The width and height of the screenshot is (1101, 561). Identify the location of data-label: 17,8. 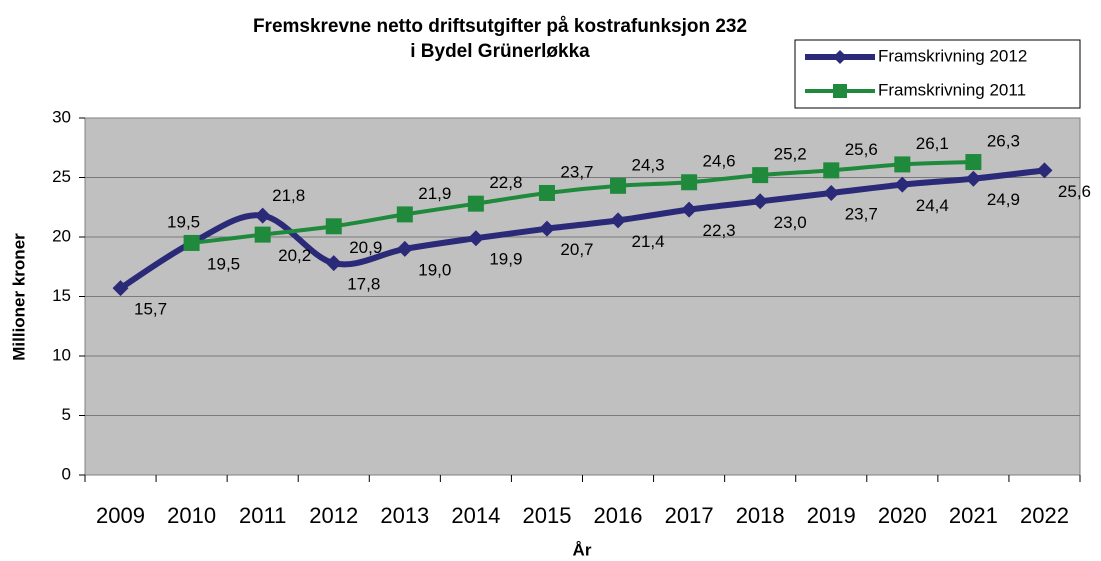
(363, 284).